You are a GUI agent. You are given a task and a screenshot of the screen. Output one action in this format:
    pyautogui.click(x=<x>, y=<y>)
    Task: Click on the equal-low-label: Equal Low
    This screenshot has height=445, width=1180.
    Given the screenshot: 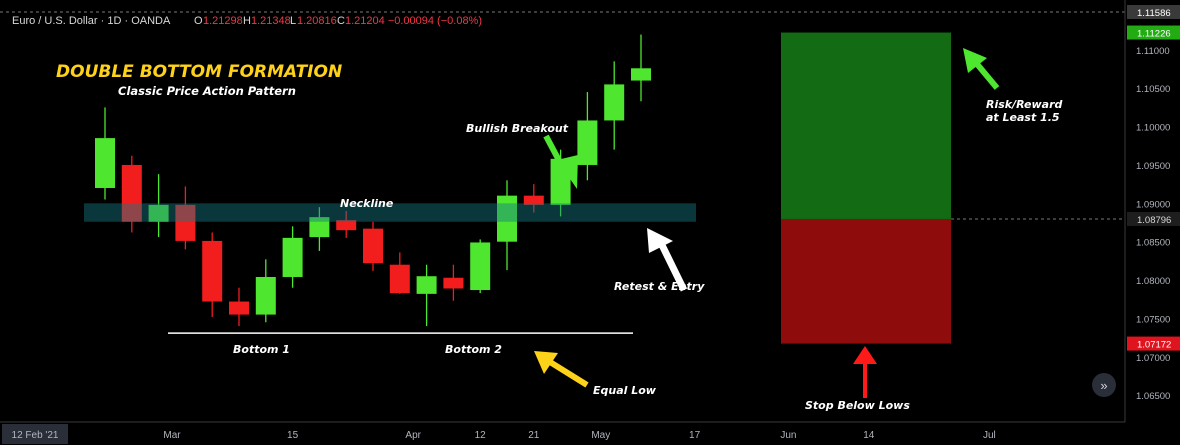 What is the action you would take?
    pyautogui.click(x=625, y=390)
    